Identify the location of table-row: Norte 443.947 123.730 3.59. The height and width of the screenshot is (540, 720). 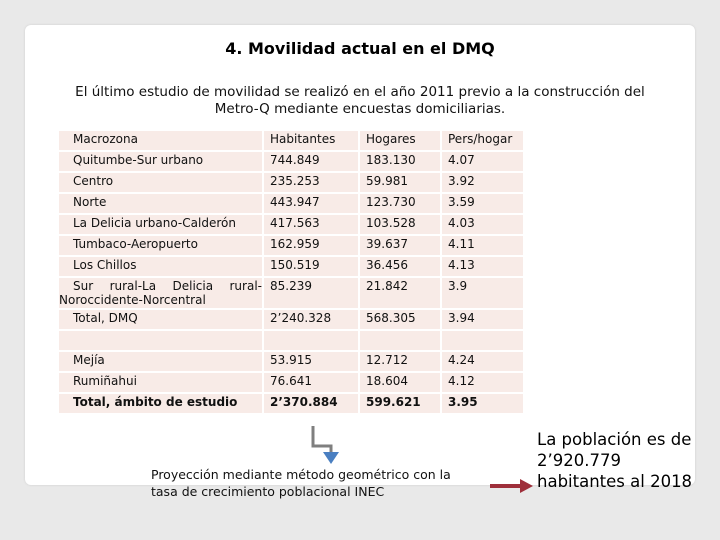
(291, 203).